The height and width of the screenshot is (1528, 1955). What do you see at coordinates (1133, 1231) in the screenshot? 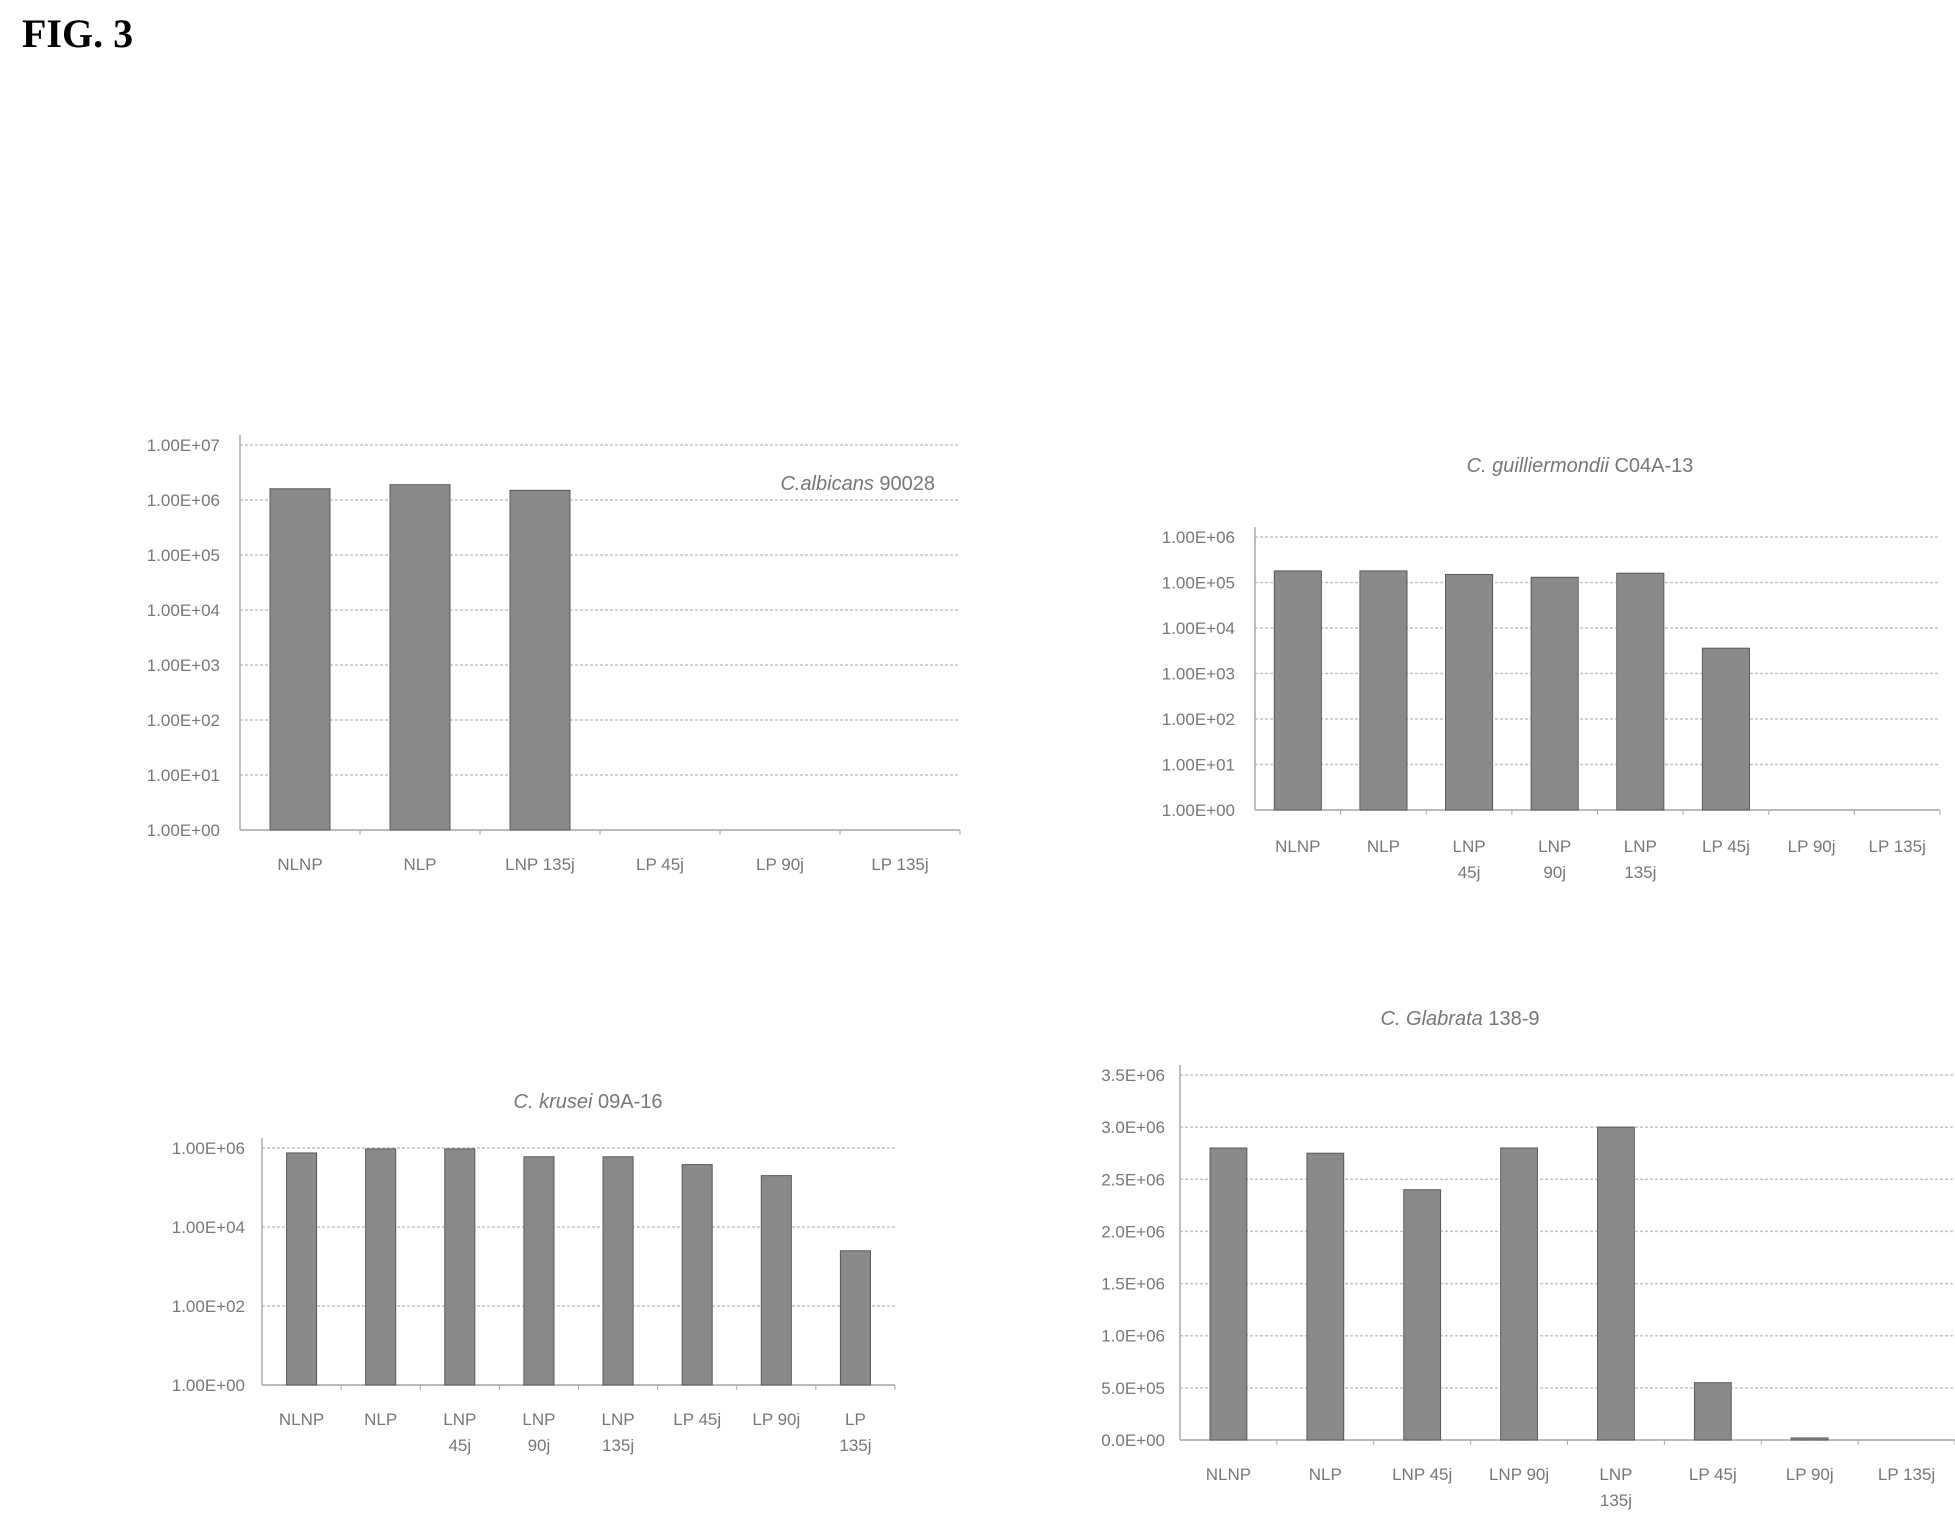
I see `y-tick-label: 2.0E+06` at bounding box center [1133, 1231].